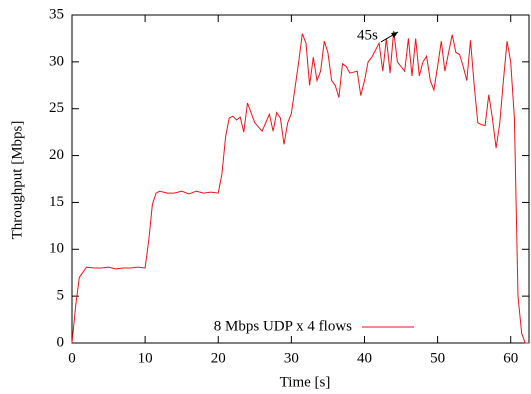 Image resolution: width=531 pixels, height=394 pixels. Describe the element at coordinates (291, 358) in the screenshot. I see `x-tick-label: 30` at that location.